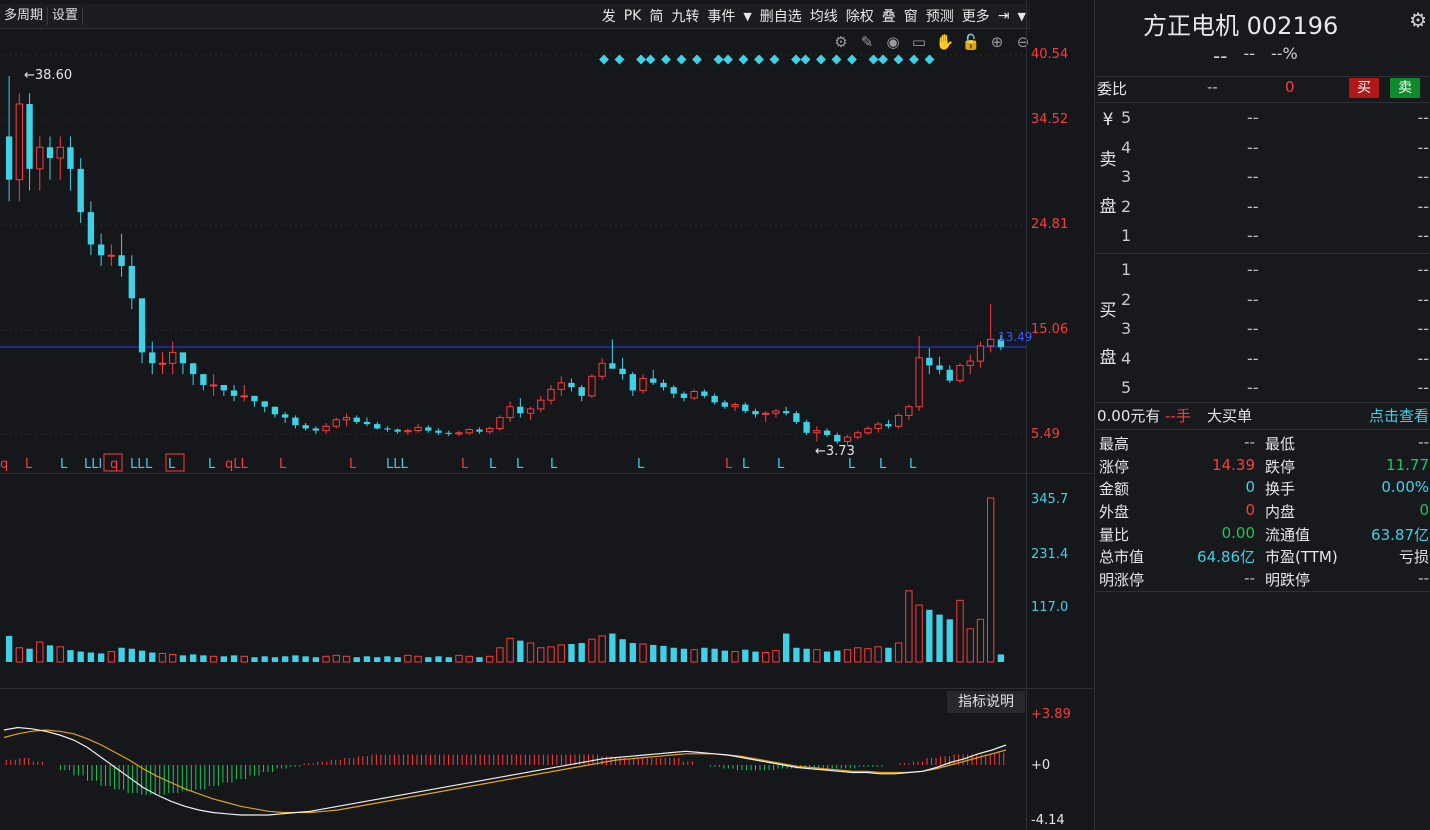 This screenshot has height=830, width=1430. What do you see at coordinates (919, 42) in the screenshot?
I see `basket-icon: ▭` at bounding box center [919, 42].